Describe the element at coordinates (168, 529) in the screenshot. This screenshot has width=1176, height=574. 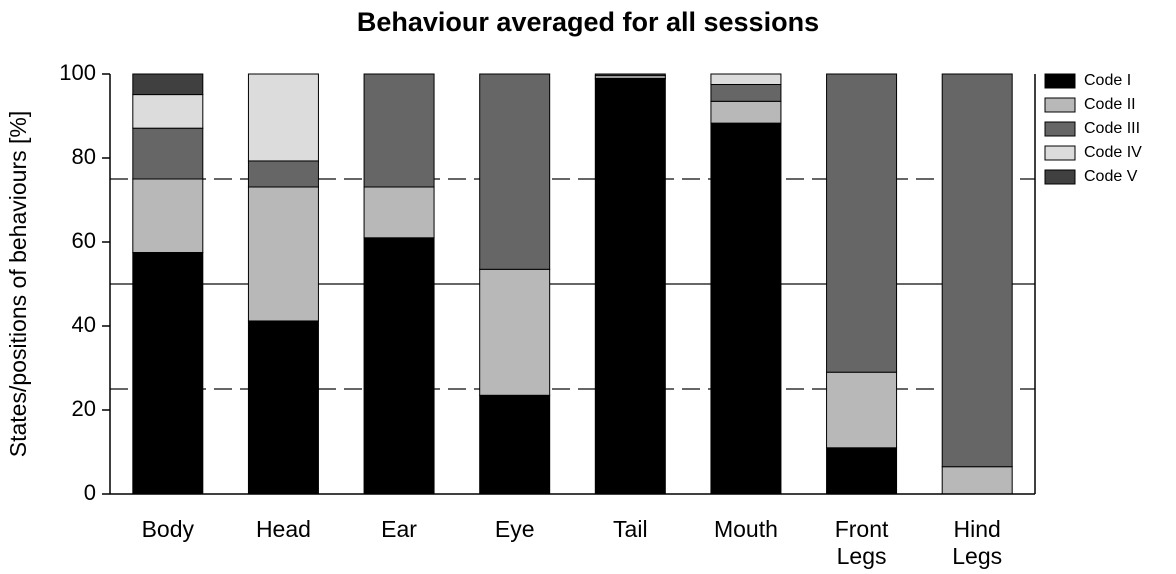
I see `x-tick-label: Body` at that location.